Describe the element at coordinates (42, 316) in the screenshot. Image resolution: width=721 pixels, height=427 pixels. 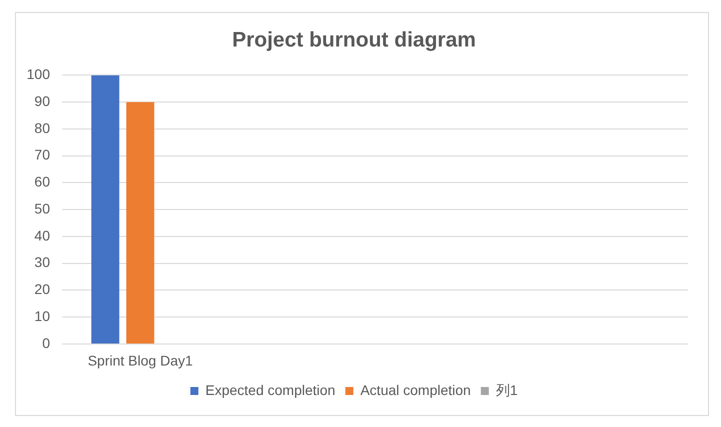
I see `y-tick-label: 10` at that location.